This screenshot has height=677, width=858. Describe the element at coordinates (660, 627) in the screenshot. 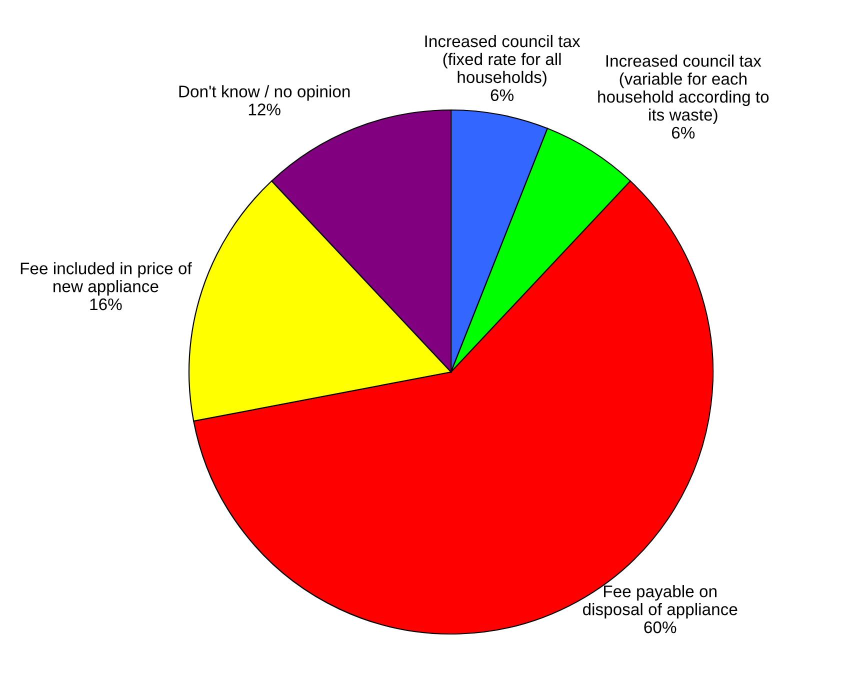

I see `data-label: 60%` at that location.